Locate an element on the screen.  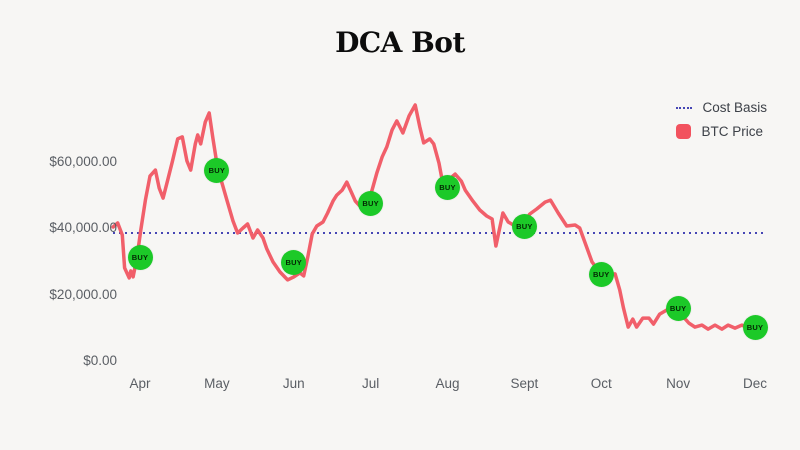
legend-label-btc-price: BTC Price is located at coordinates (732, 131).